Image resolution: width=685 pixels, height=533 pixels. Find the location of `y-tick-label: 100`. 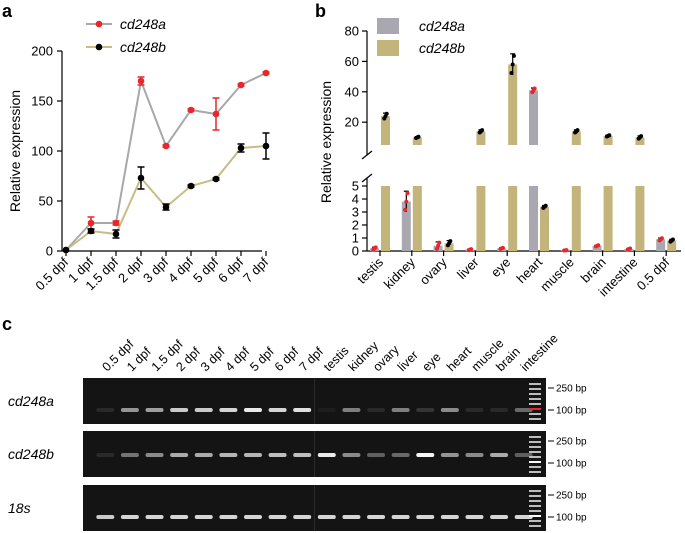

y-tick-label: 100 is located at coordinates (42, 151).